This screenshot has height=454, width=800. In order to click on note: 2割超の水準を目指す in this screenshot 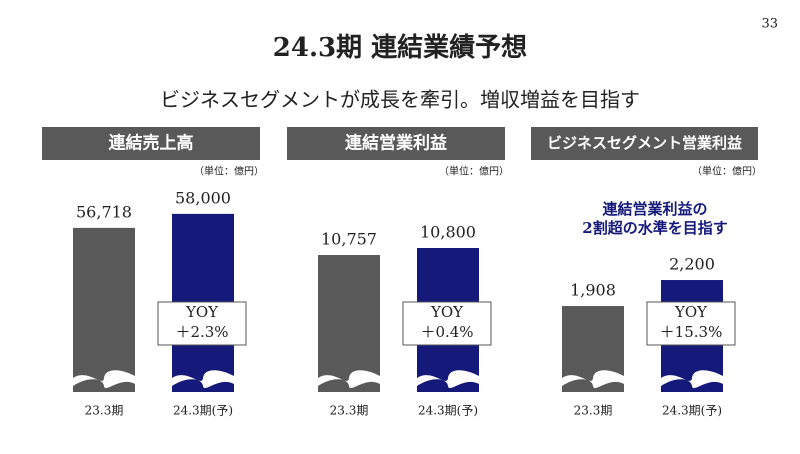, I will do `click(654, 228)`.